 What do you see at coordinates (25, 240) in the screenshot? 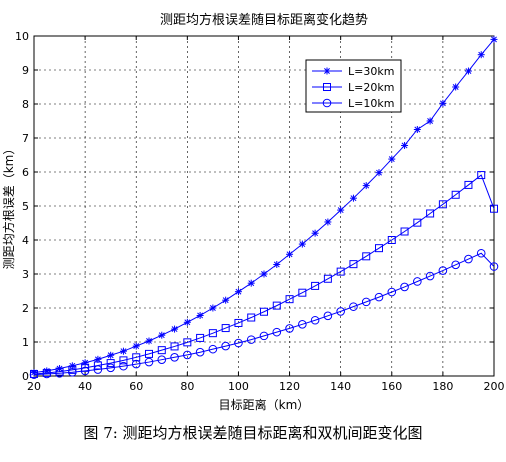
I see `y-tick-label: 4` at bounding box center [25, 240].